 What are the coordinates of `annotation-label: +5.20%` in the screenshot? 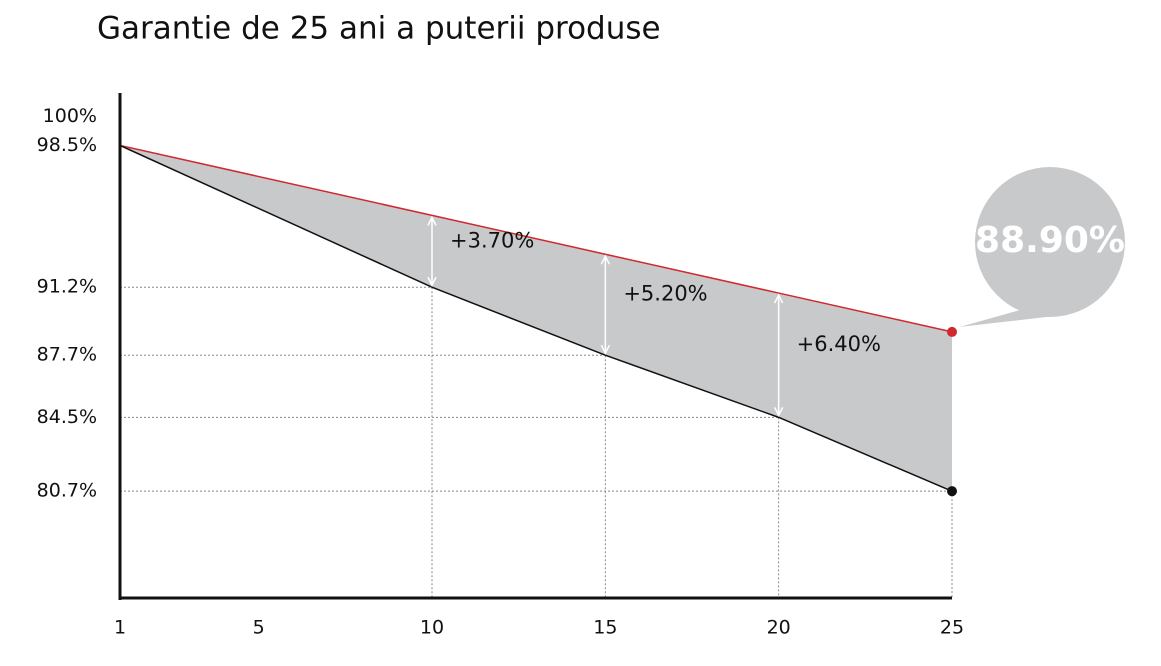 It's located at (665, 294).